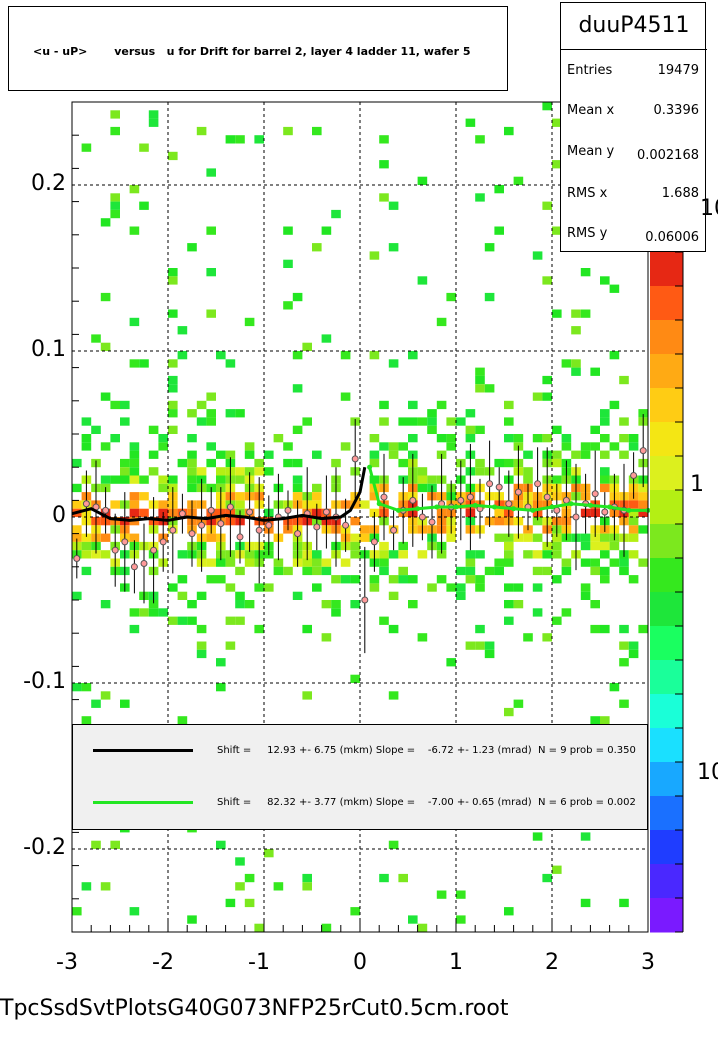 The width and height of the screenshot is (718, 1037). I want to click on y-tick-label: 0.2, so click(48, 183).